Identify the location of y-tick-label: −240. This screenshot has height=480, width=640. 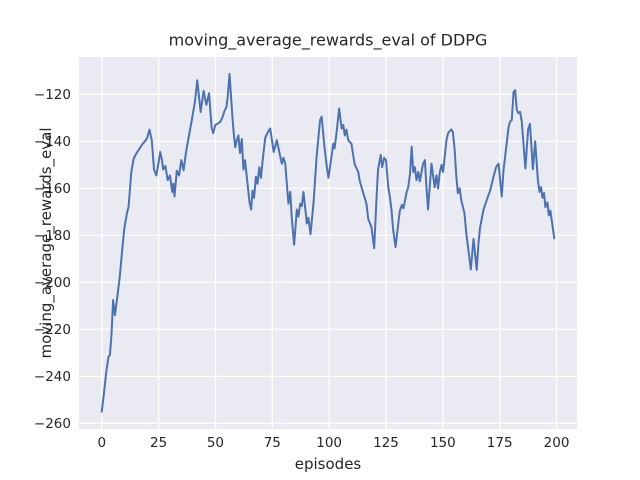
(52, 377).